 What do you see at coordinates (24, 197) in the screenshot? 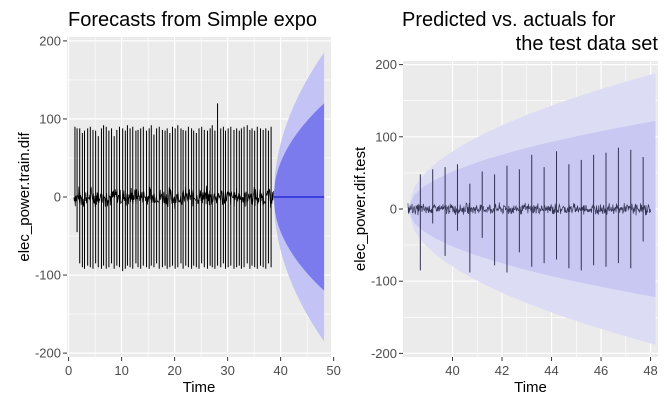
I see `y-axis-title: elec_power.train.dif` at bounding box center [24, 197].